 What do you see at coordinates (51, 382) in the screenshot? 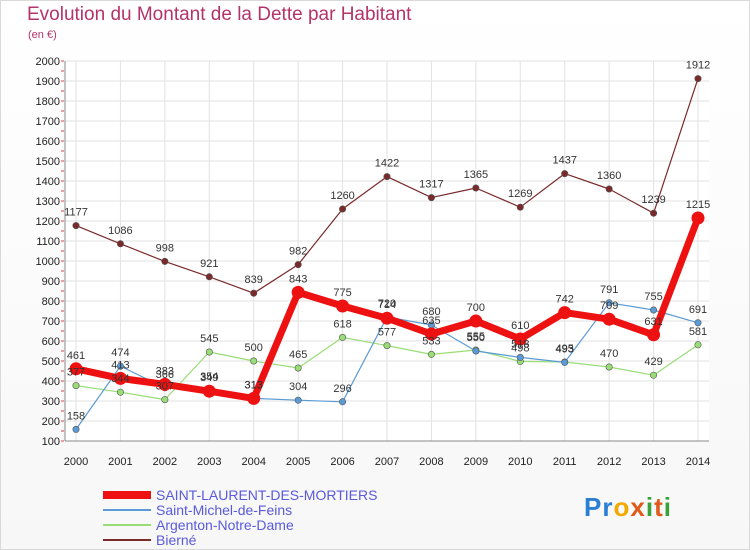
I see `y-tick-label: 400` at bounding box center [51, 382].